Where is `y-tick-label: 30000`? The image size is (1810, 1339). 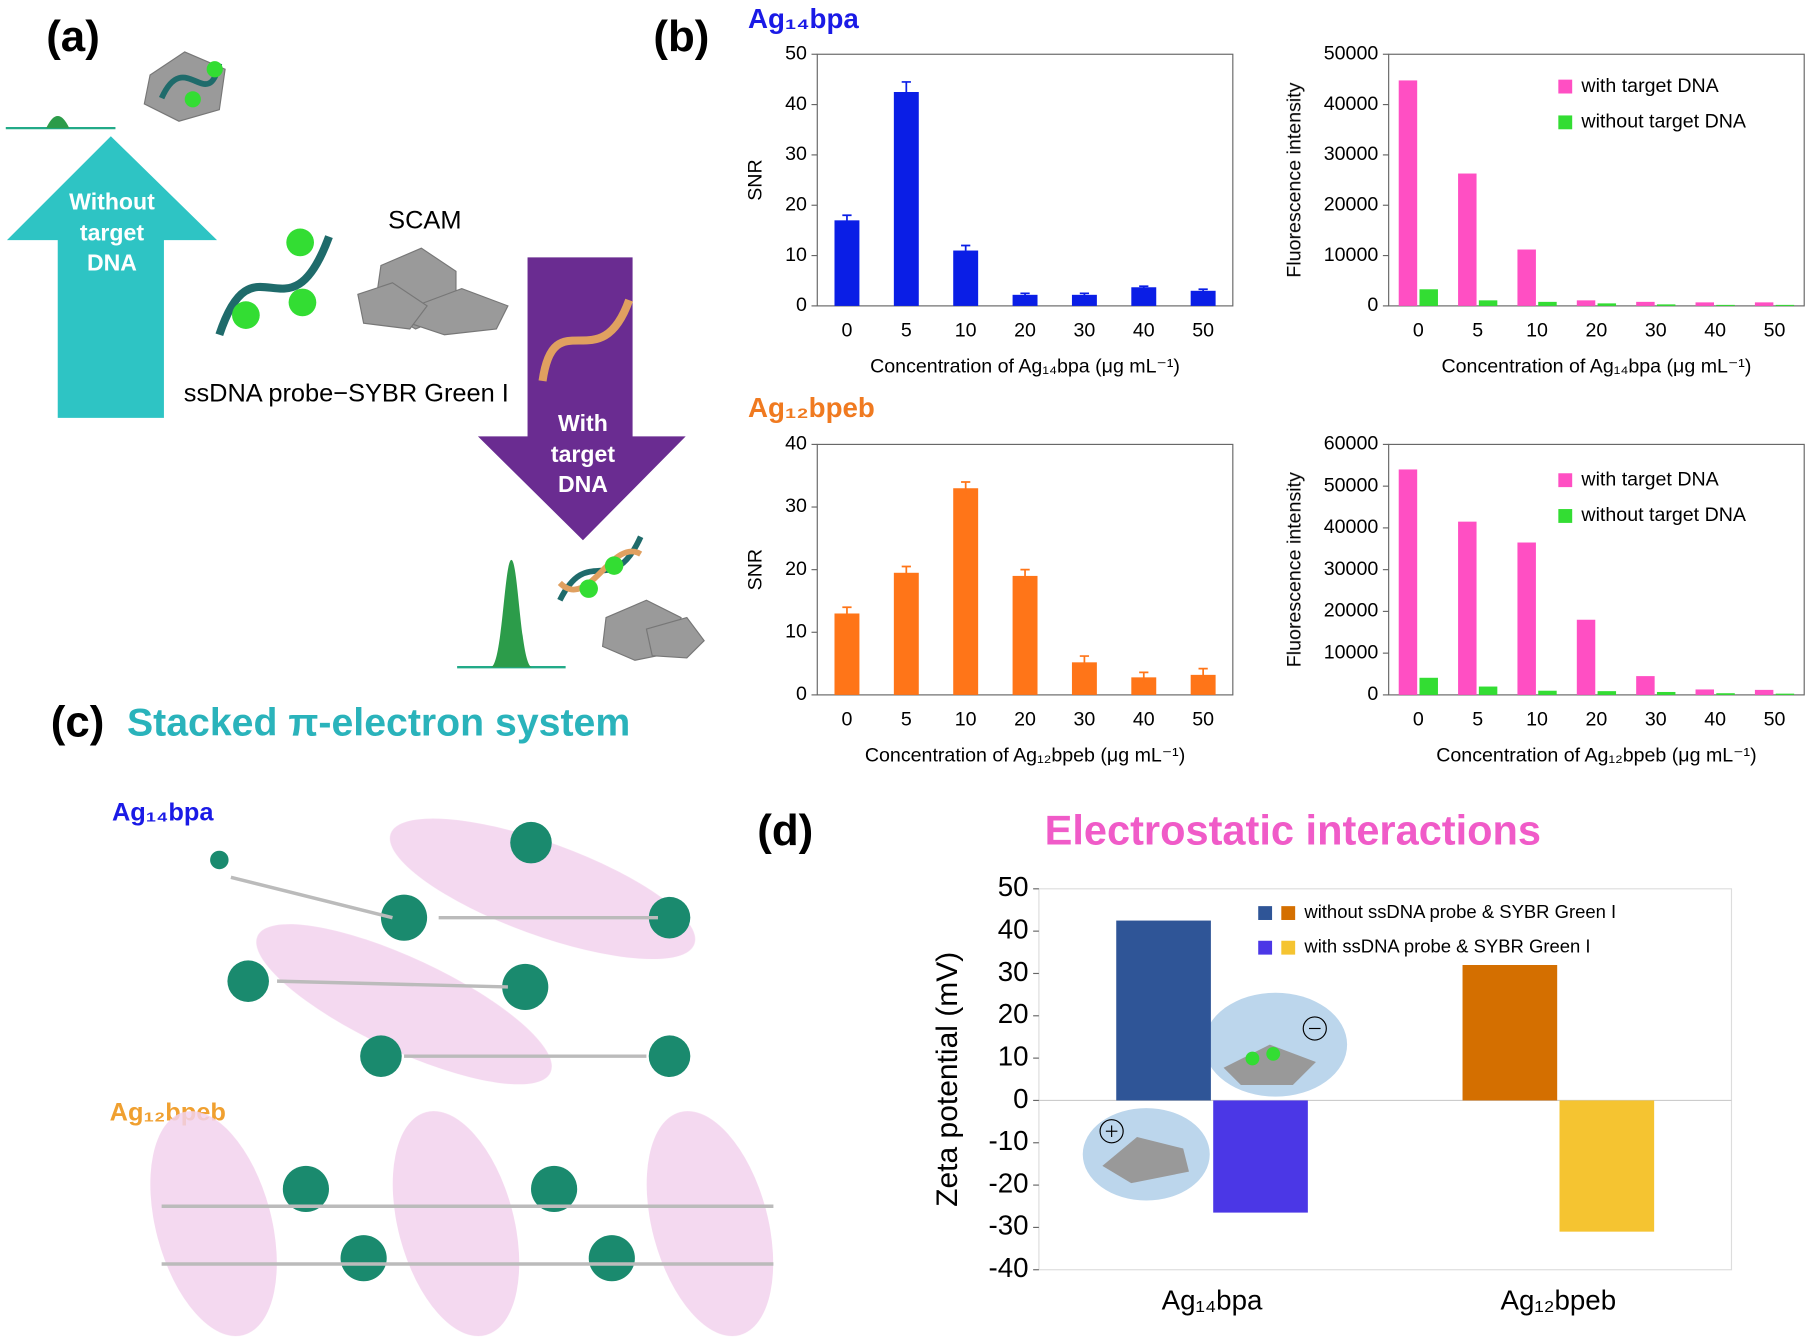
y-tick-label: 30000 is located at coordinates (1351, 154).